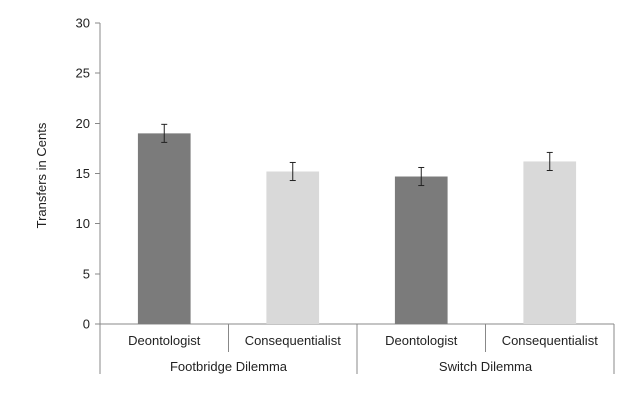 This screenshot has width=640, height=406. What do you see at coordinates (86, 324) in the screenshot?
I see `y-tick-label: 0` at bounding box center [86, 324].